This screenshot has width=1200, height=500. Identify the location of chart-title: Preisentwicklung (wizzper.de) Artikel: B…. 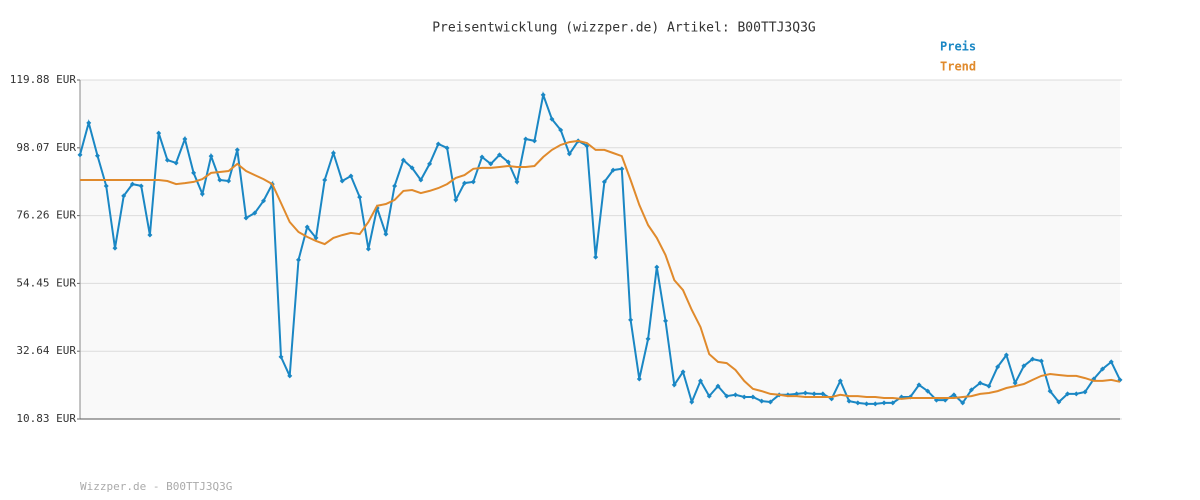
(624, 28).